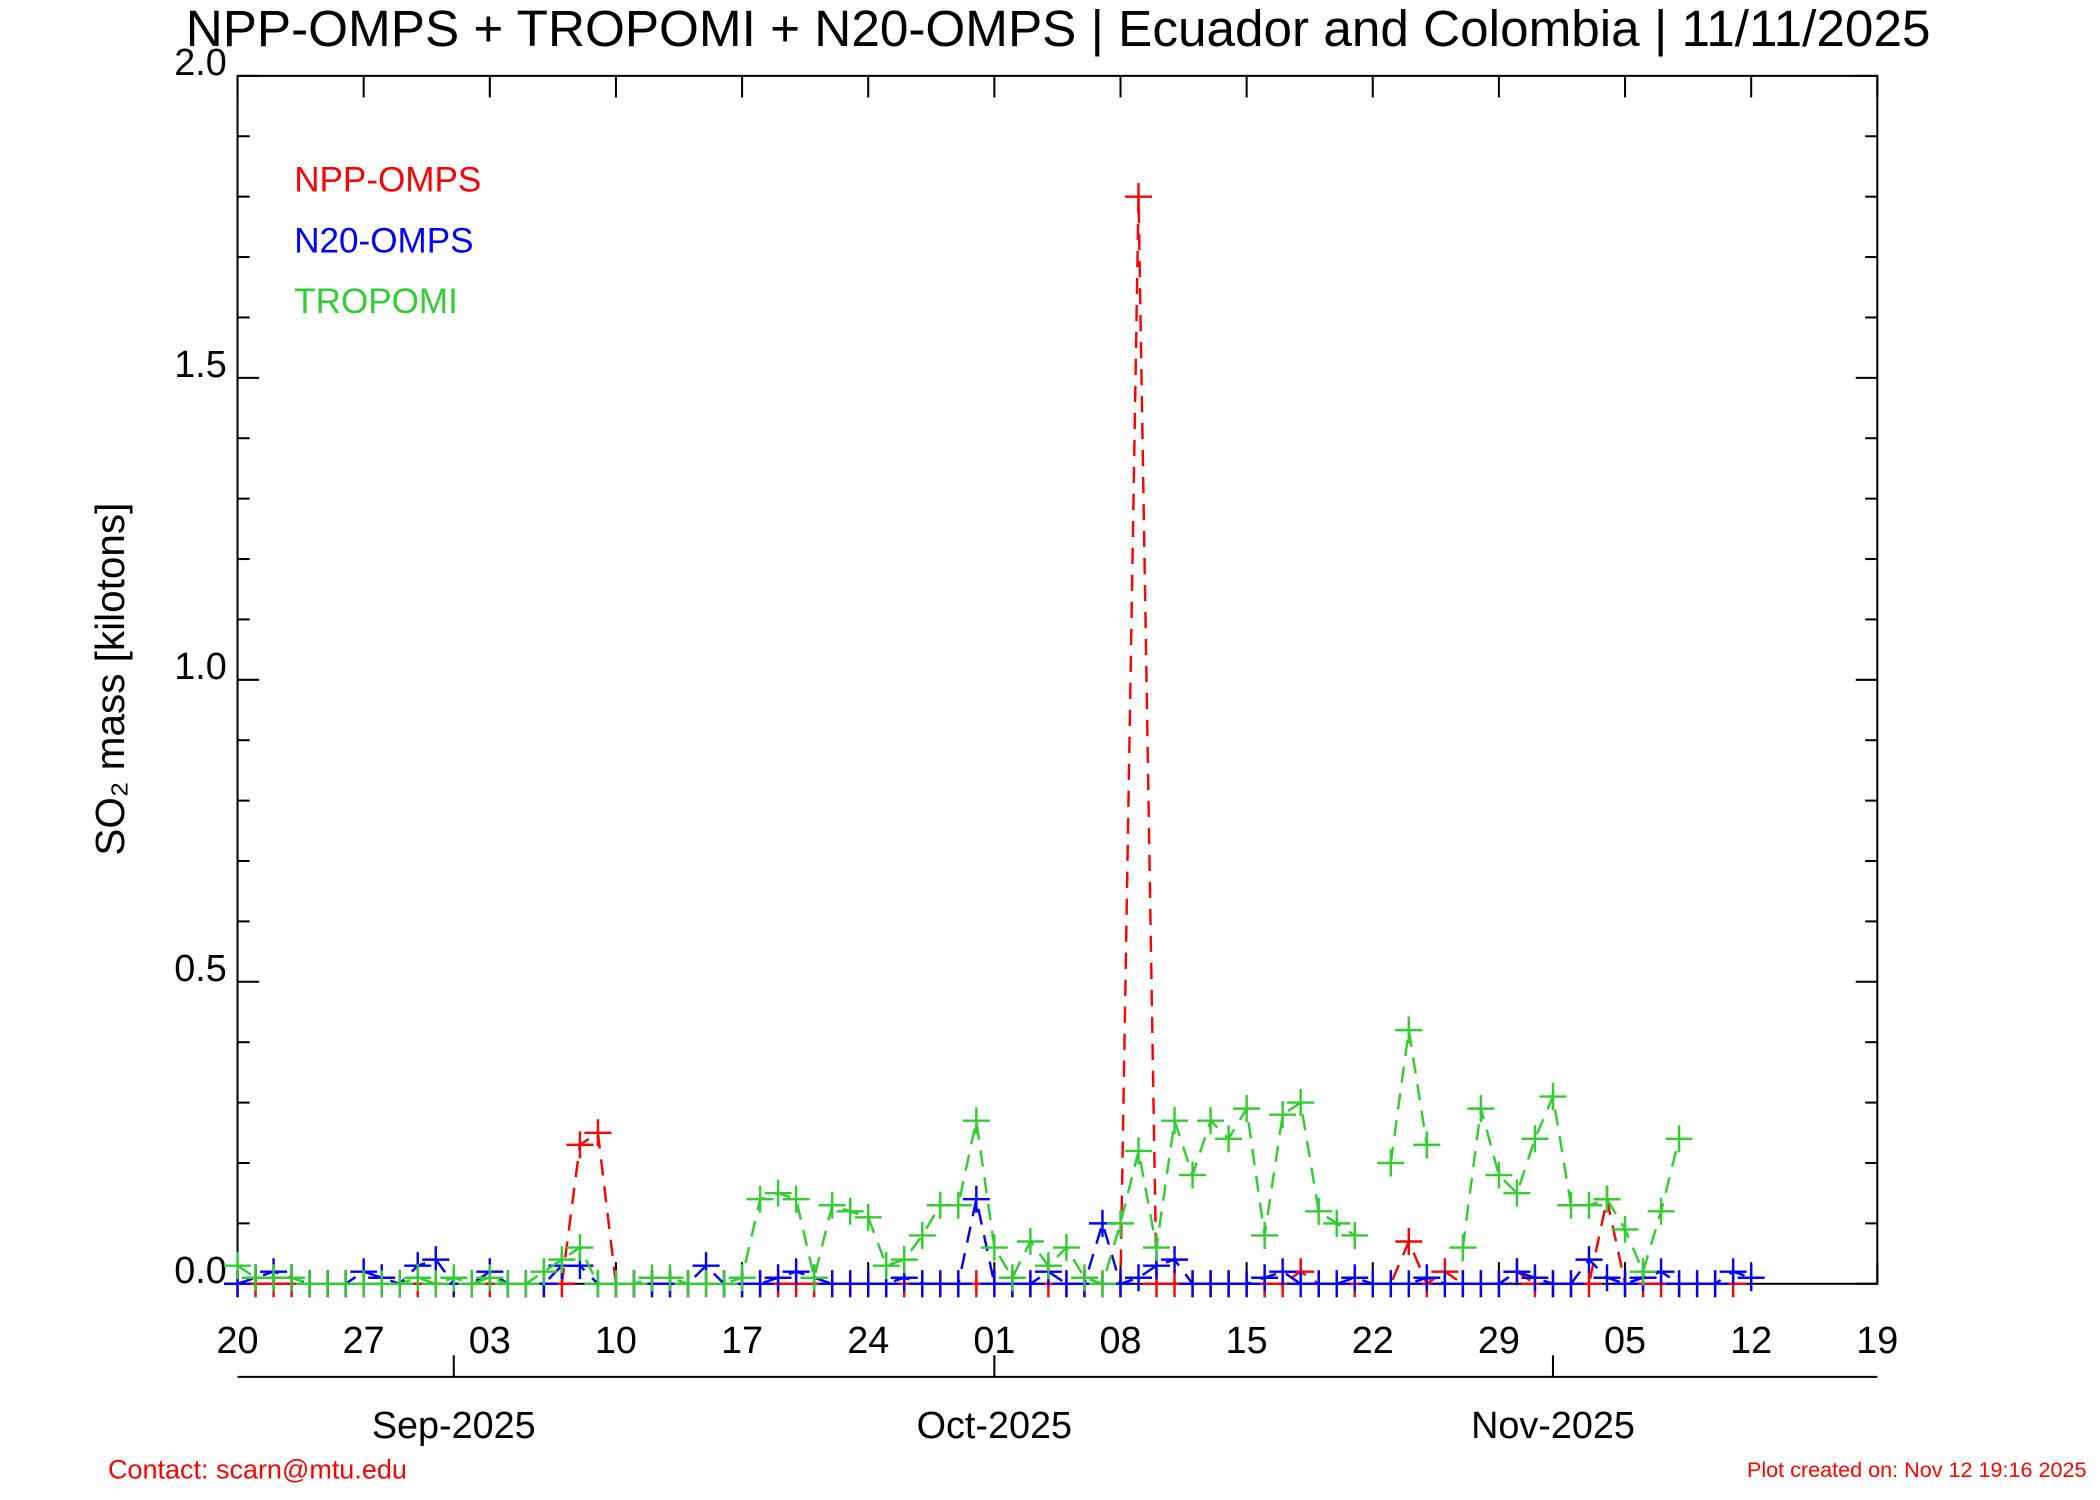 This screenshot has height=1500, width=2100. What do you see at coordinates (200, 969) in the screenshot?
I see `y-tick-label: 0.5` at bounding box center [200, 969].